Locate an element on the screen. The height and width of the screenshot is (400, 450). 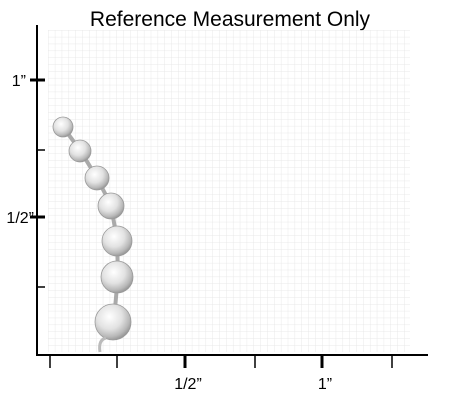
y-axis-label: 1” is located at coordinates (19, 81).